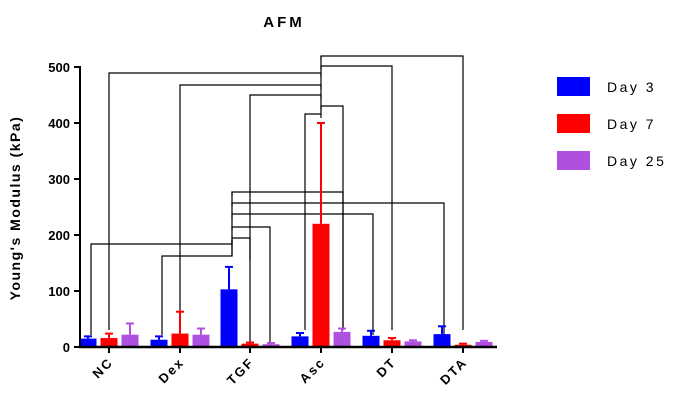 This screenshot has height=411, width=700. I want to click on chart-title: AFM, so click(284, 22).